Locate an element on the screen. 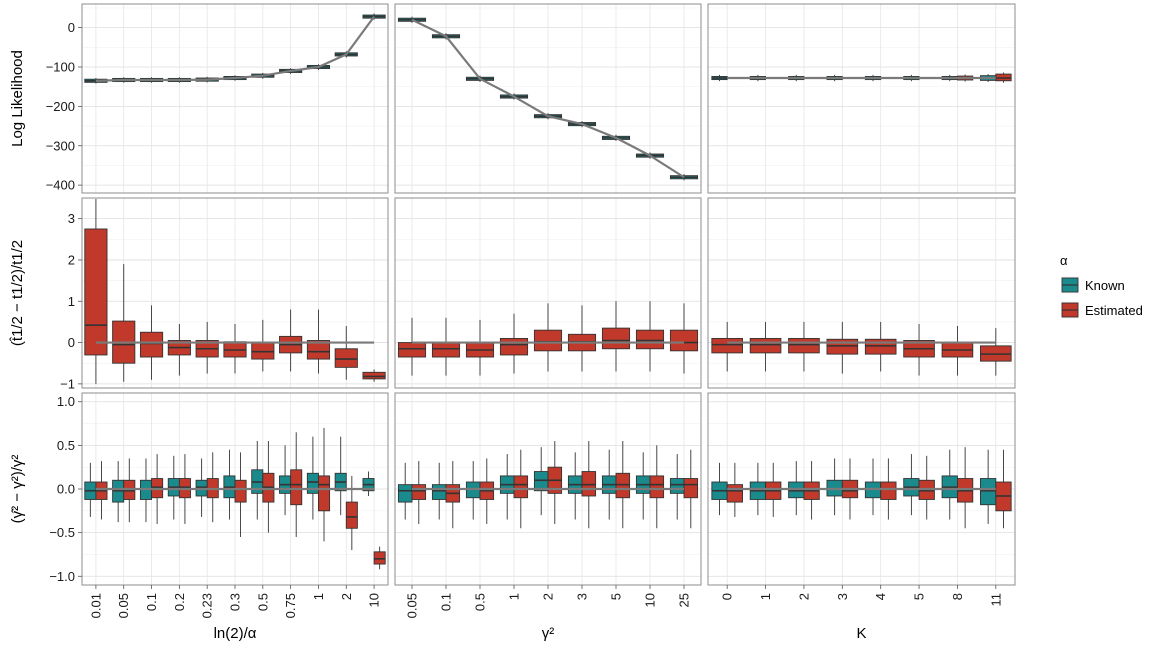  x-axis-label: ln(2)/α is located at coordinates (235, 633).